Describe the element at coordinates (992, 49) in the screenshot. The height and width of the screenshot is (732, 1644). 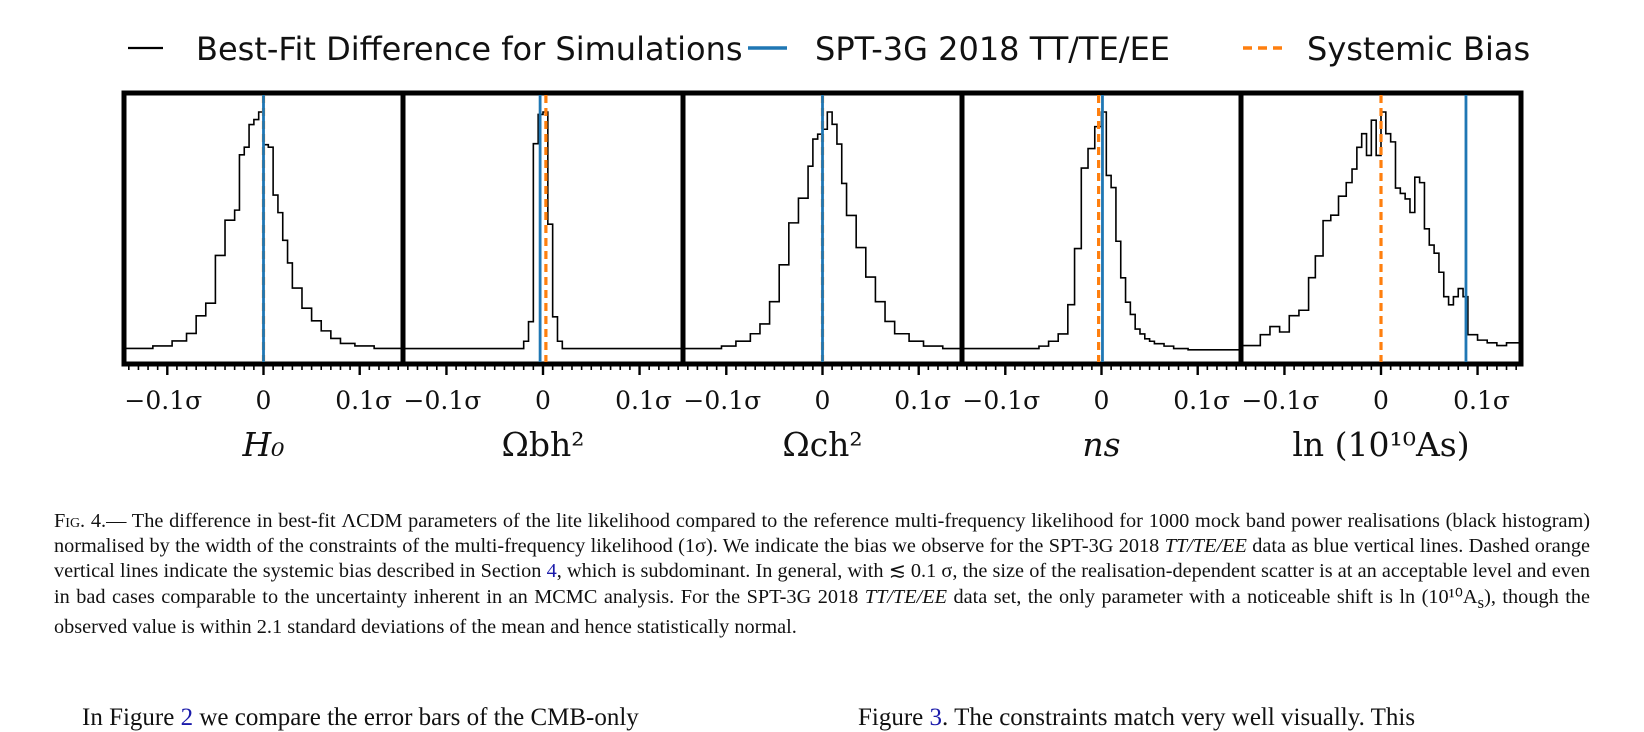
I see `legend-spt-label: SPT-3G 2018 TT/TE/EE` at that location.